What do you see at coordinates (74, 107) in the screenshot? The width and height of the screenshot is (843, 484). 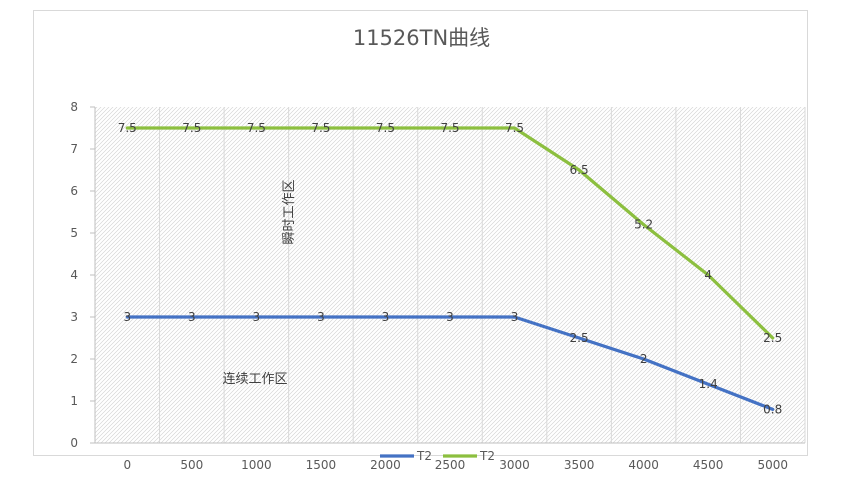 I see `y-tick-label: 8` at bounding box center [74, 107].